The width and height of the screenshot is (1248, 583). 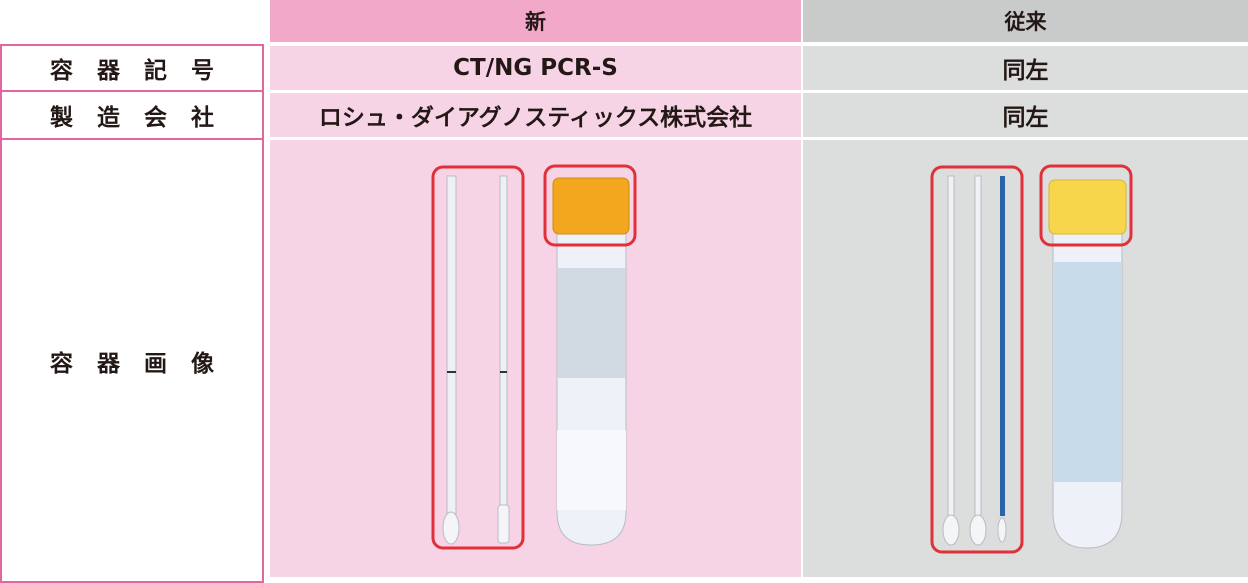 I want to click on row-label: 製造会社, so click(x=132, y=115).